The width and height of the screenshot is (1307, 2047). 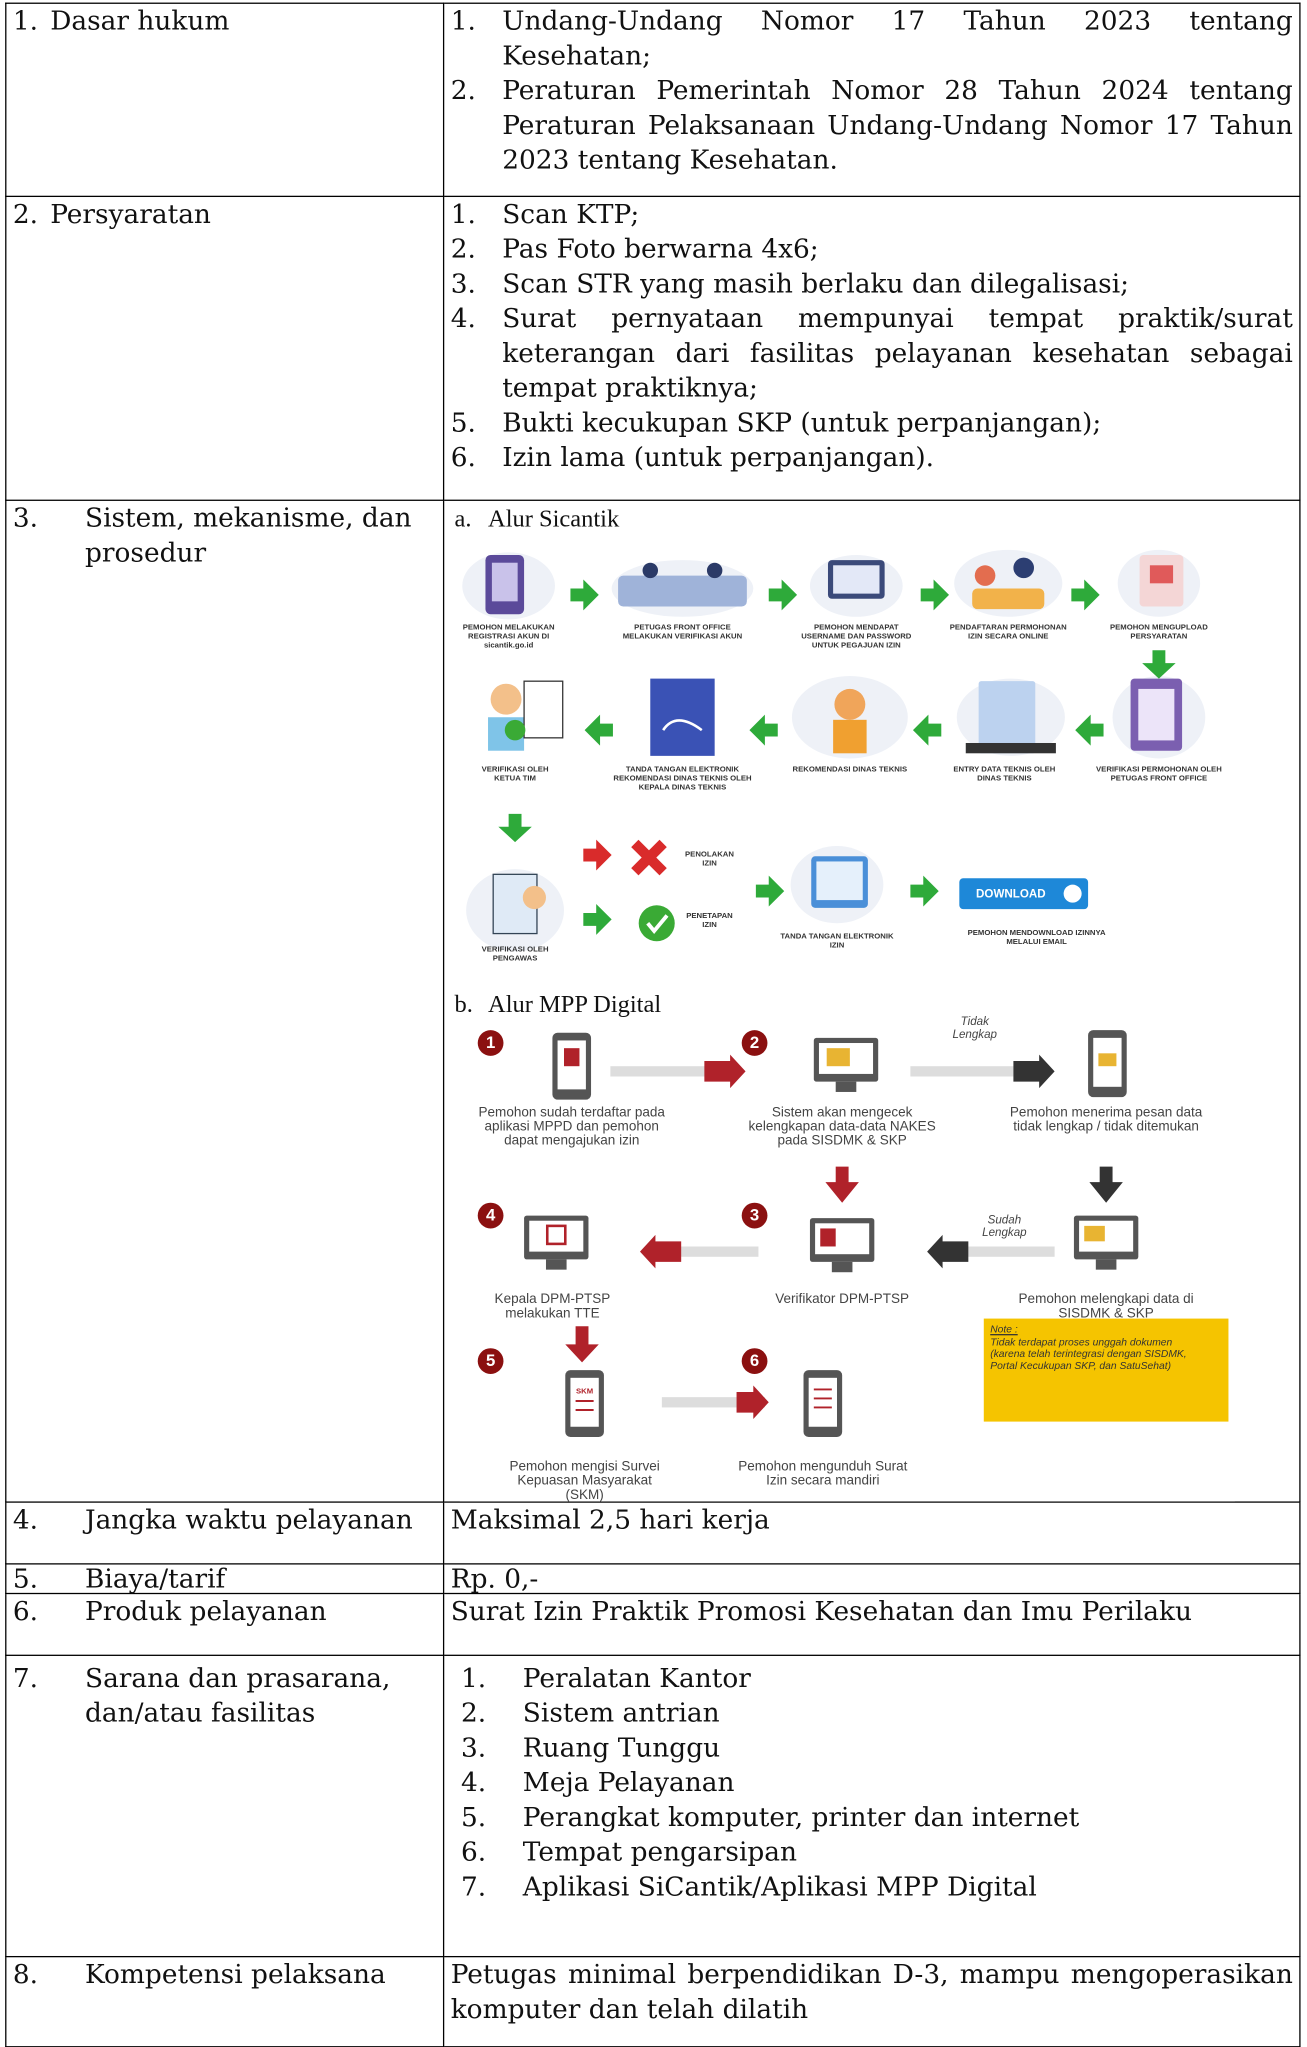 What do you see at coordinates (205, 1611) in the screenshot?
I see `row-label: Produk pelayanan` at bounding box center [205, 1611].